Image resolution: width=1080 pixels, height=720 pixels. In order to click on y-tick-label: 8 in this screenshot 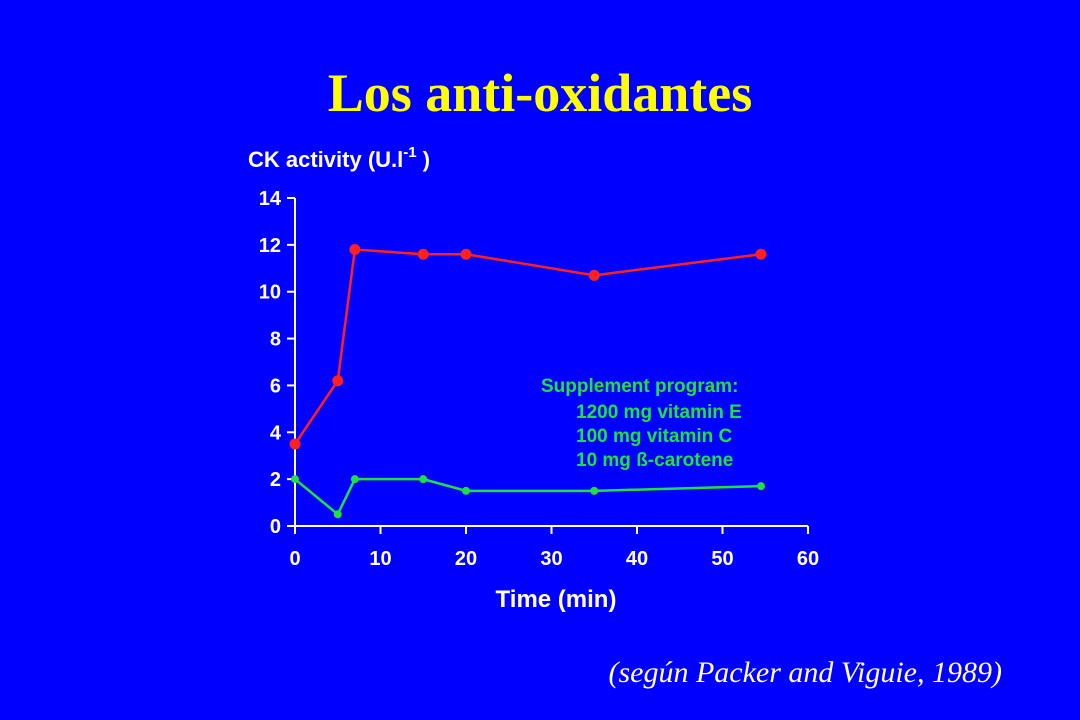, I will do `click(275, 340)`.